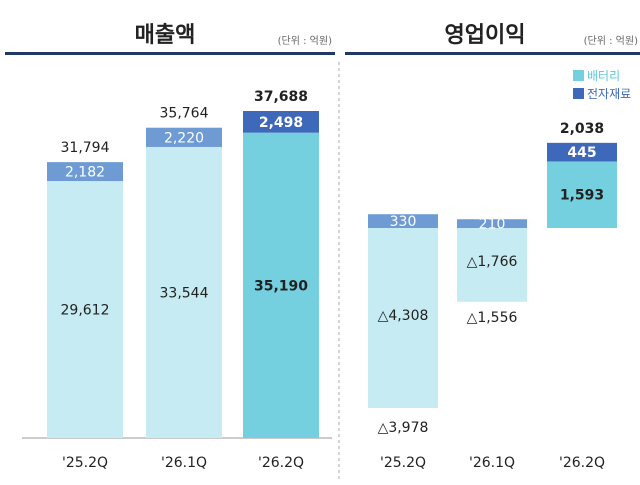 This screenshot has height=485, width=640. Describe the element at coordinates (184, 463) in the screenshot. I see `sales-category-label: '26.1Q` at that location.